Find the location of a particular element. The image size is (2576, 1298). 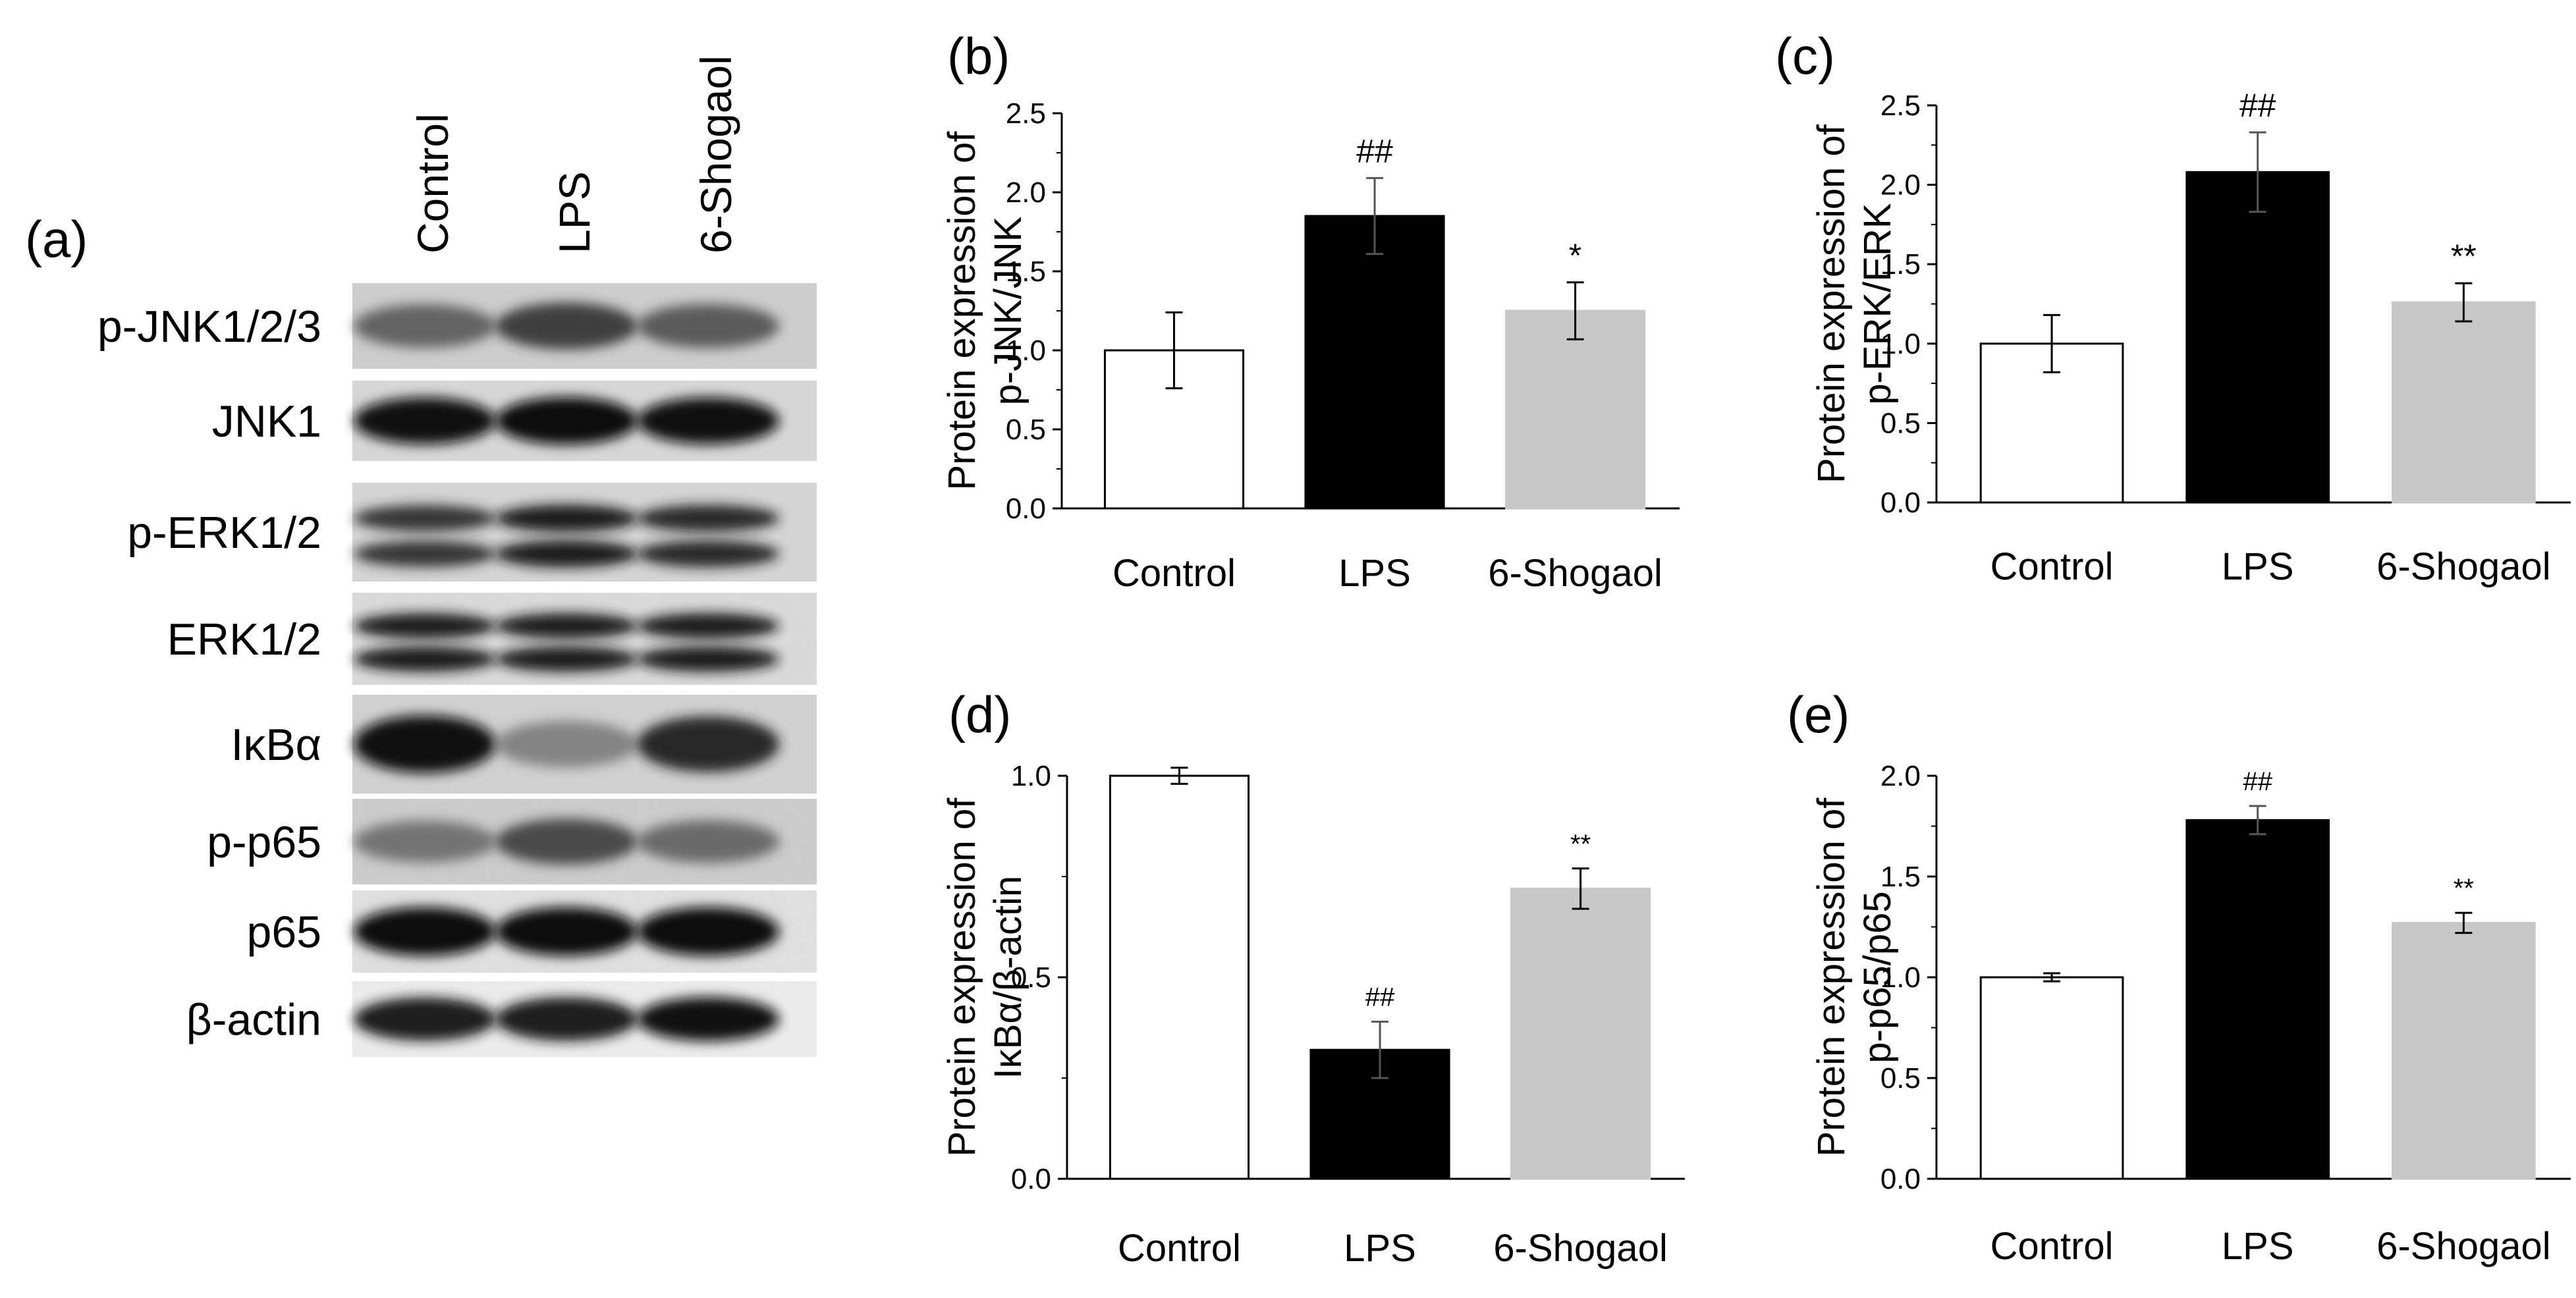

blot-label-beta-actin: β-actin is located at coordinates (253, 1020).